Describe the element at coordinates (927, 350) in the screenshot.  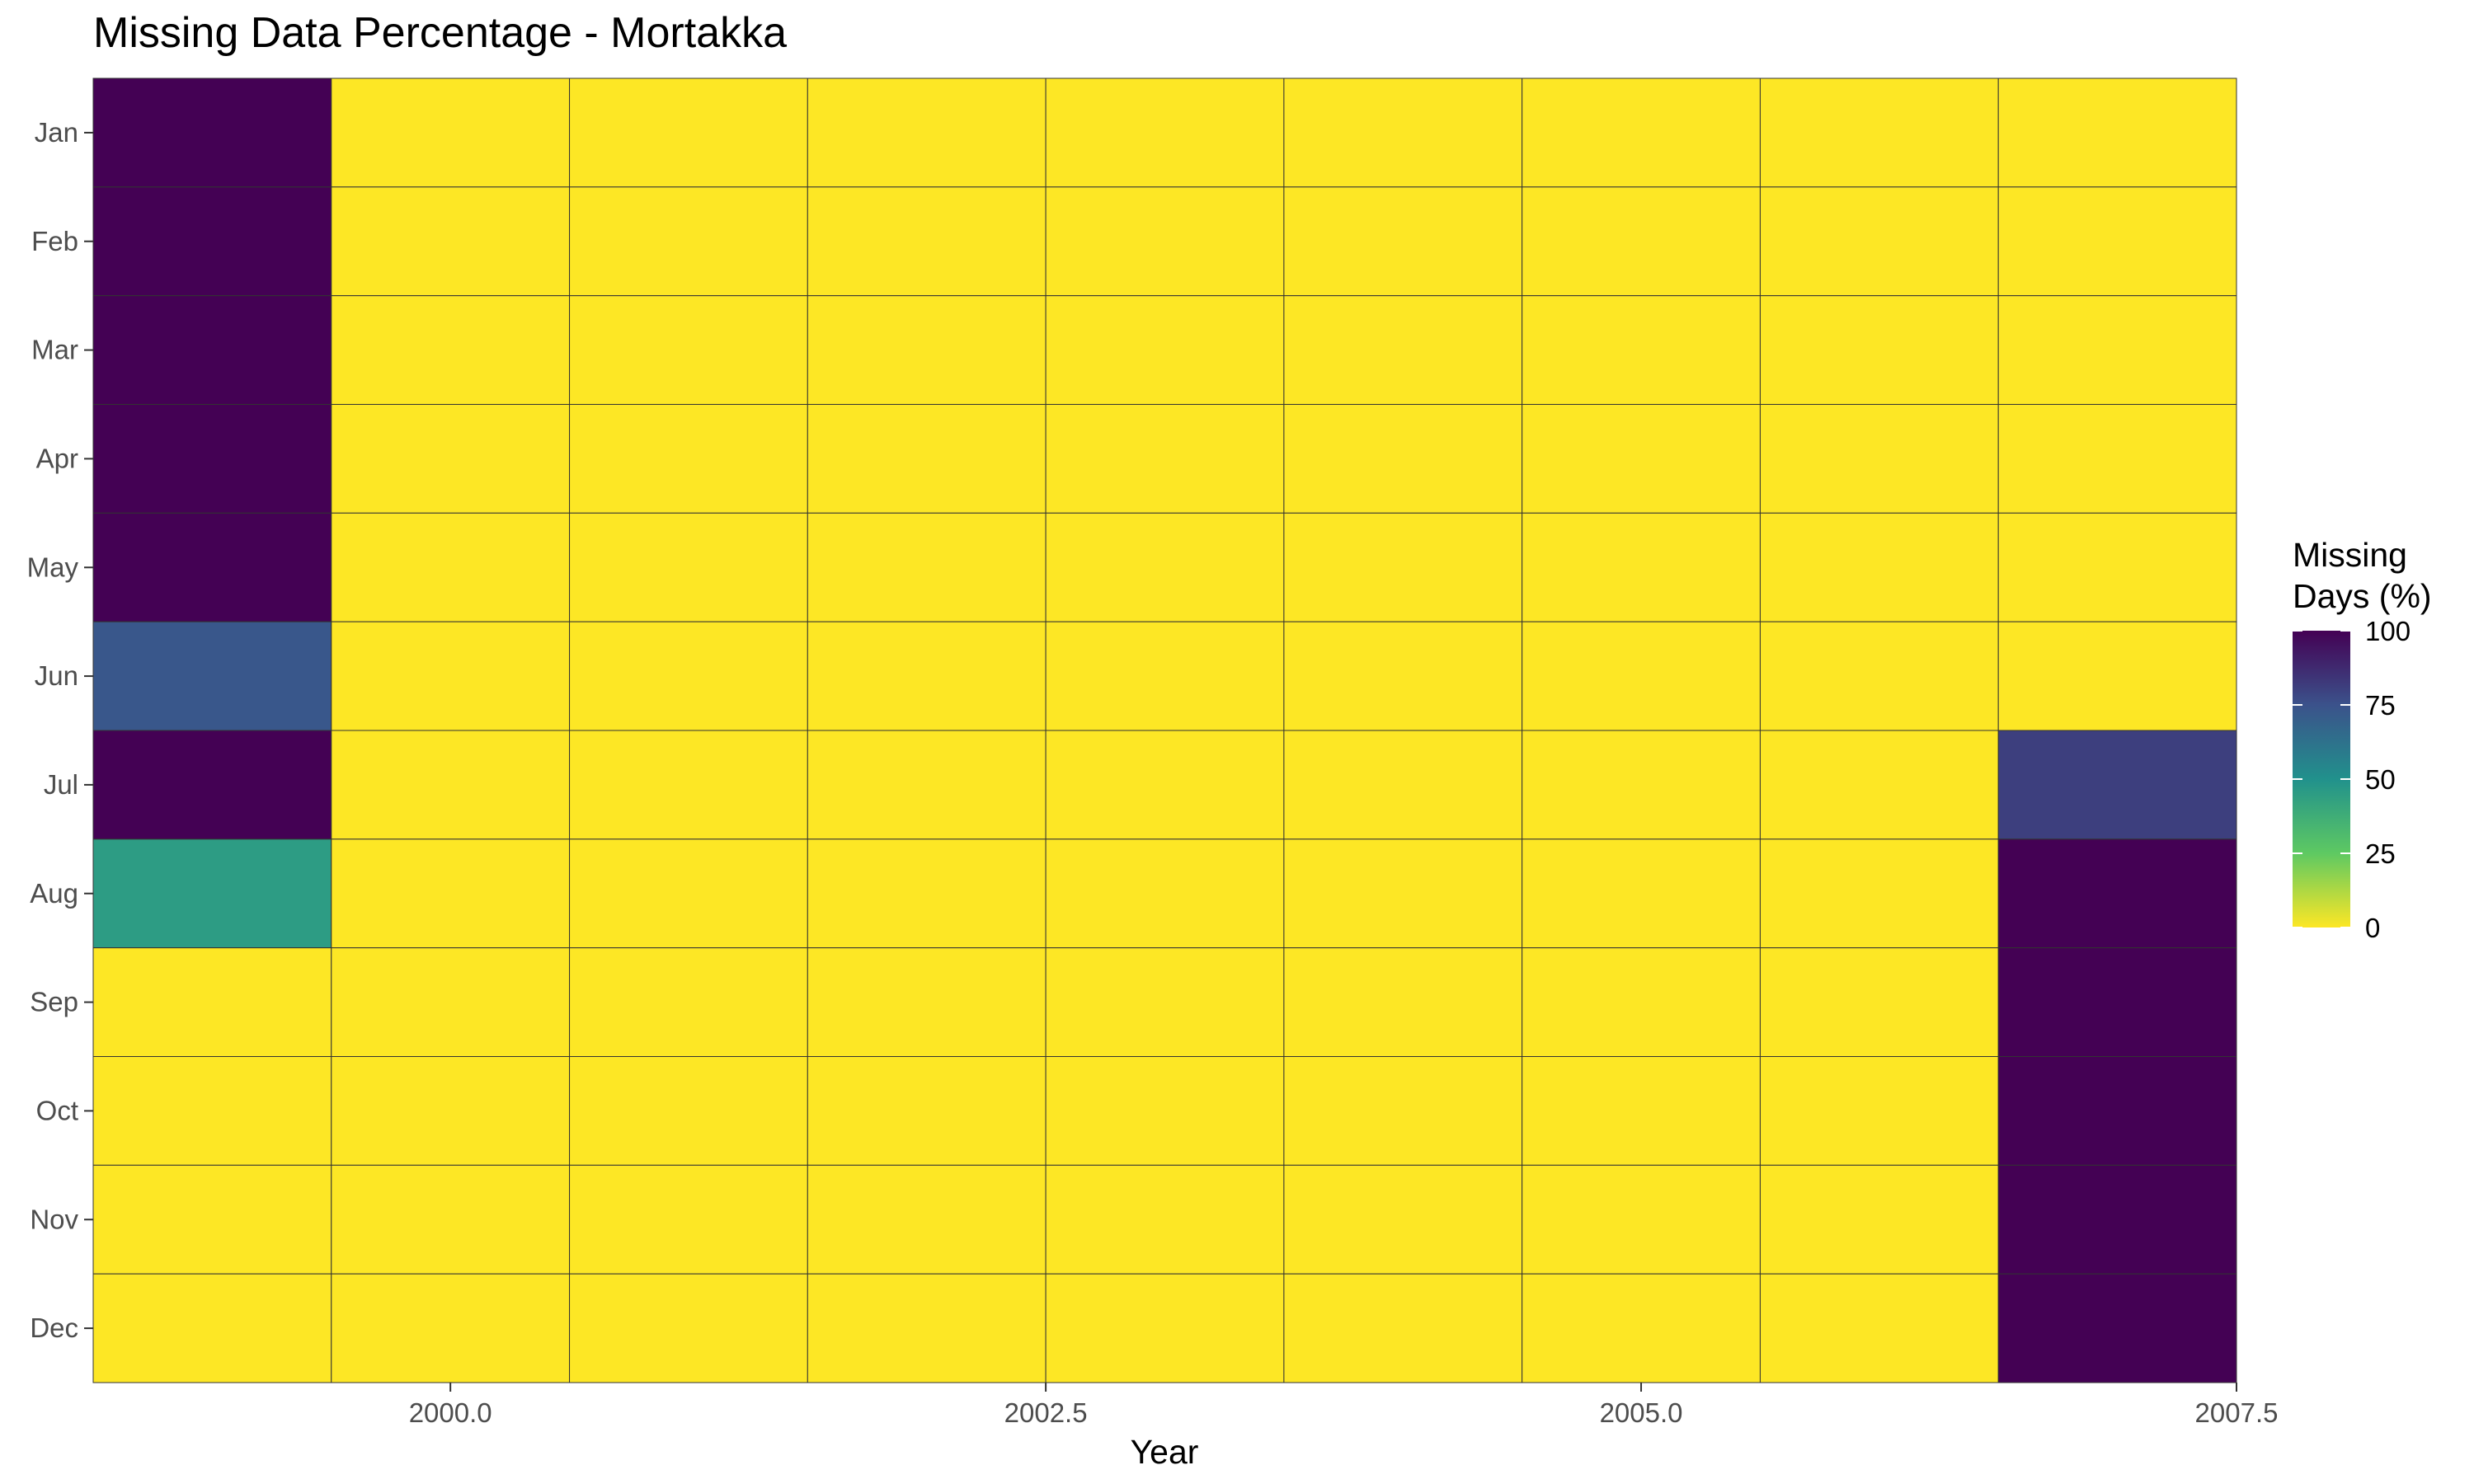
I see `heatmap-cell-mar-2002` at that location.